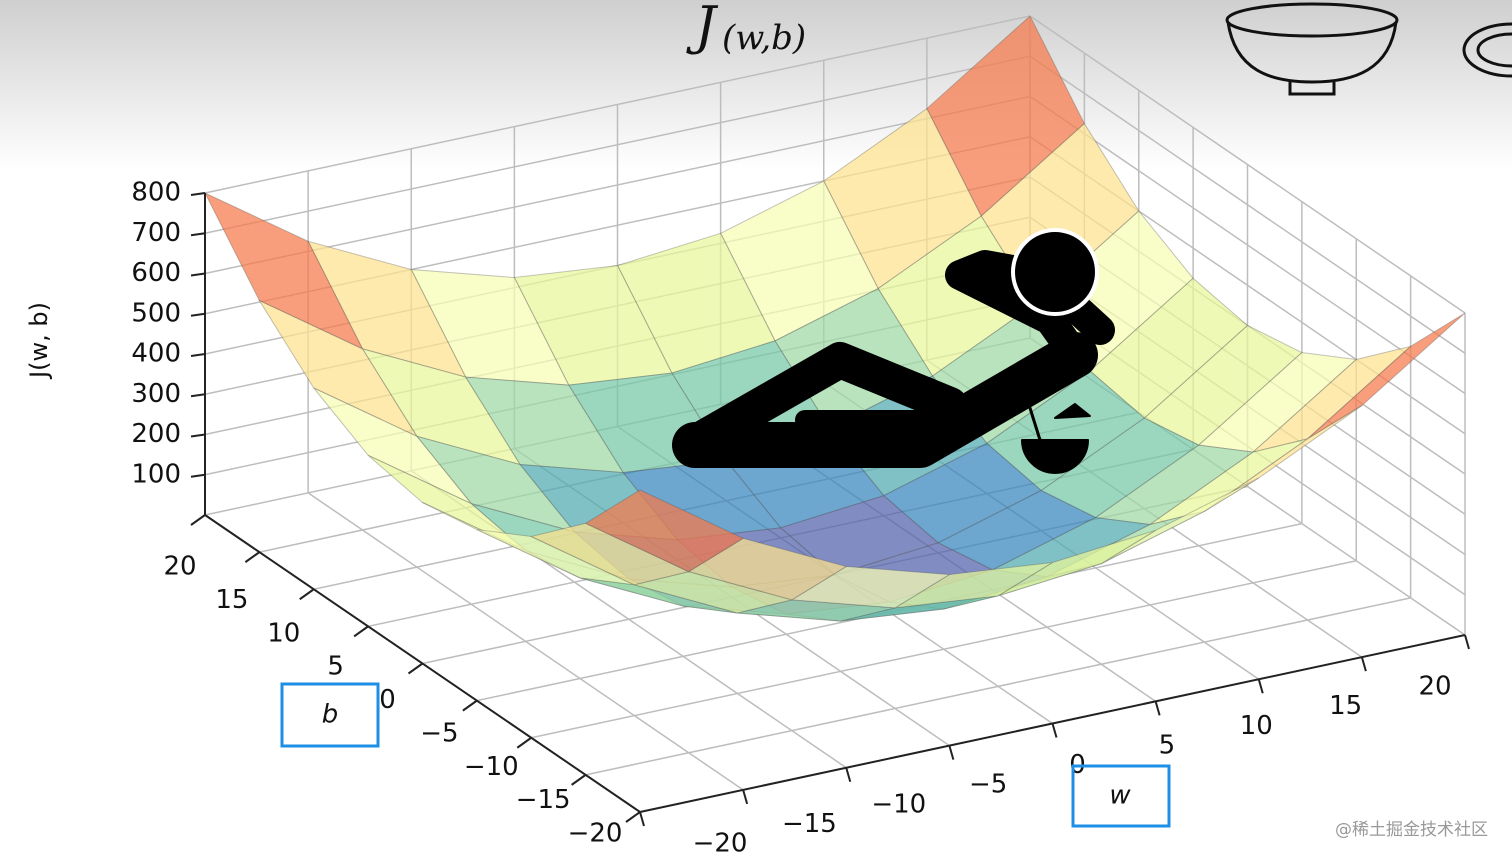  I want to click on y-tick-label: 0, so click(387, 700).